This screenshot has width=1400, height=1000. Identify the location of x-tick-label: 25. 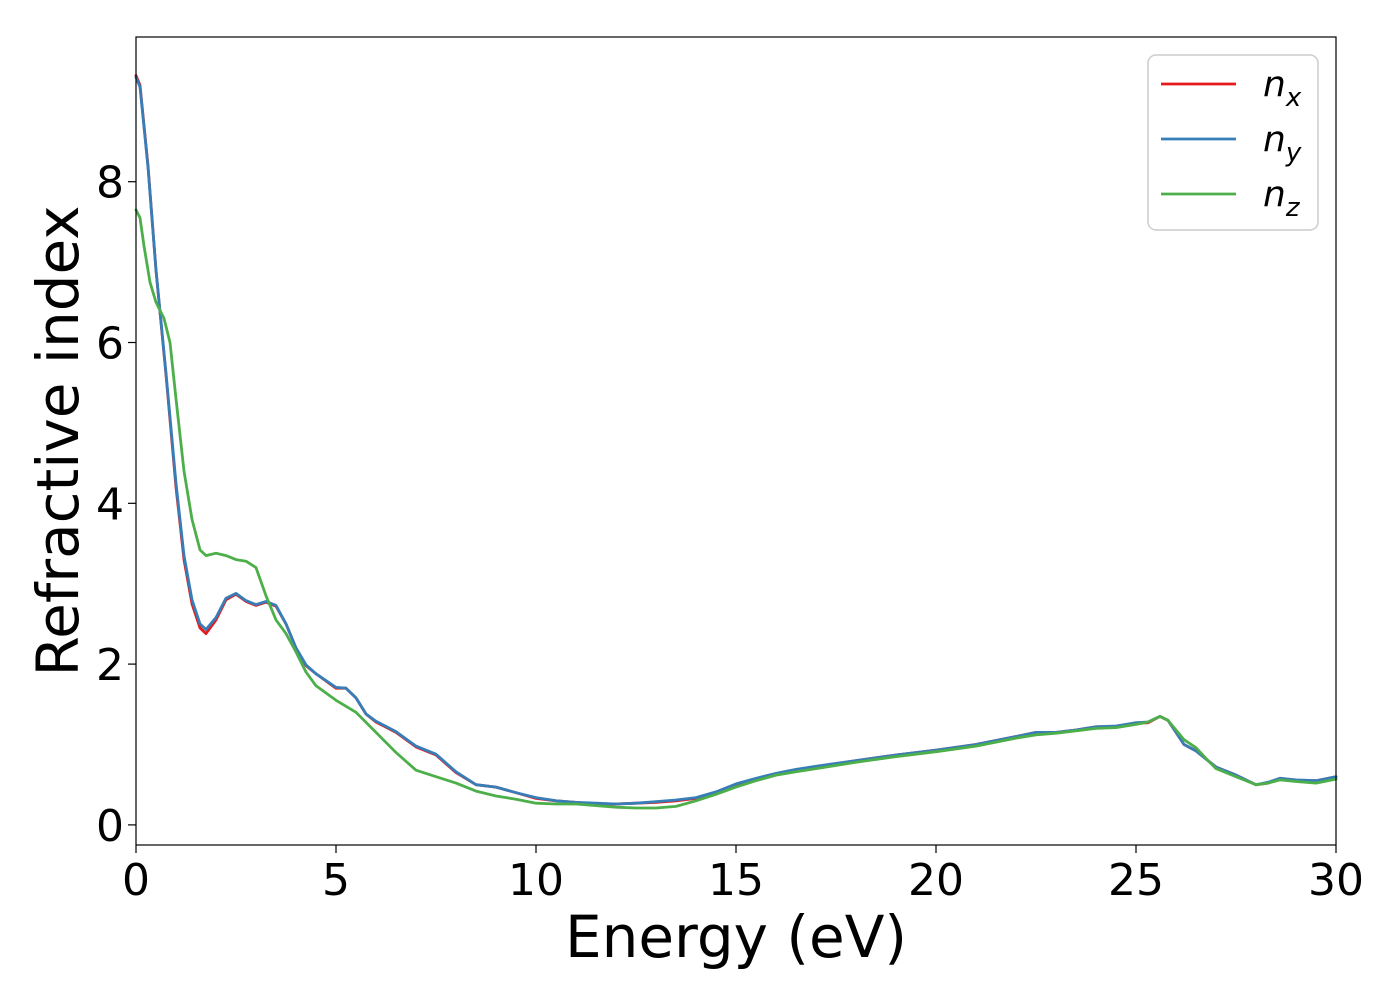
(1136, 880).